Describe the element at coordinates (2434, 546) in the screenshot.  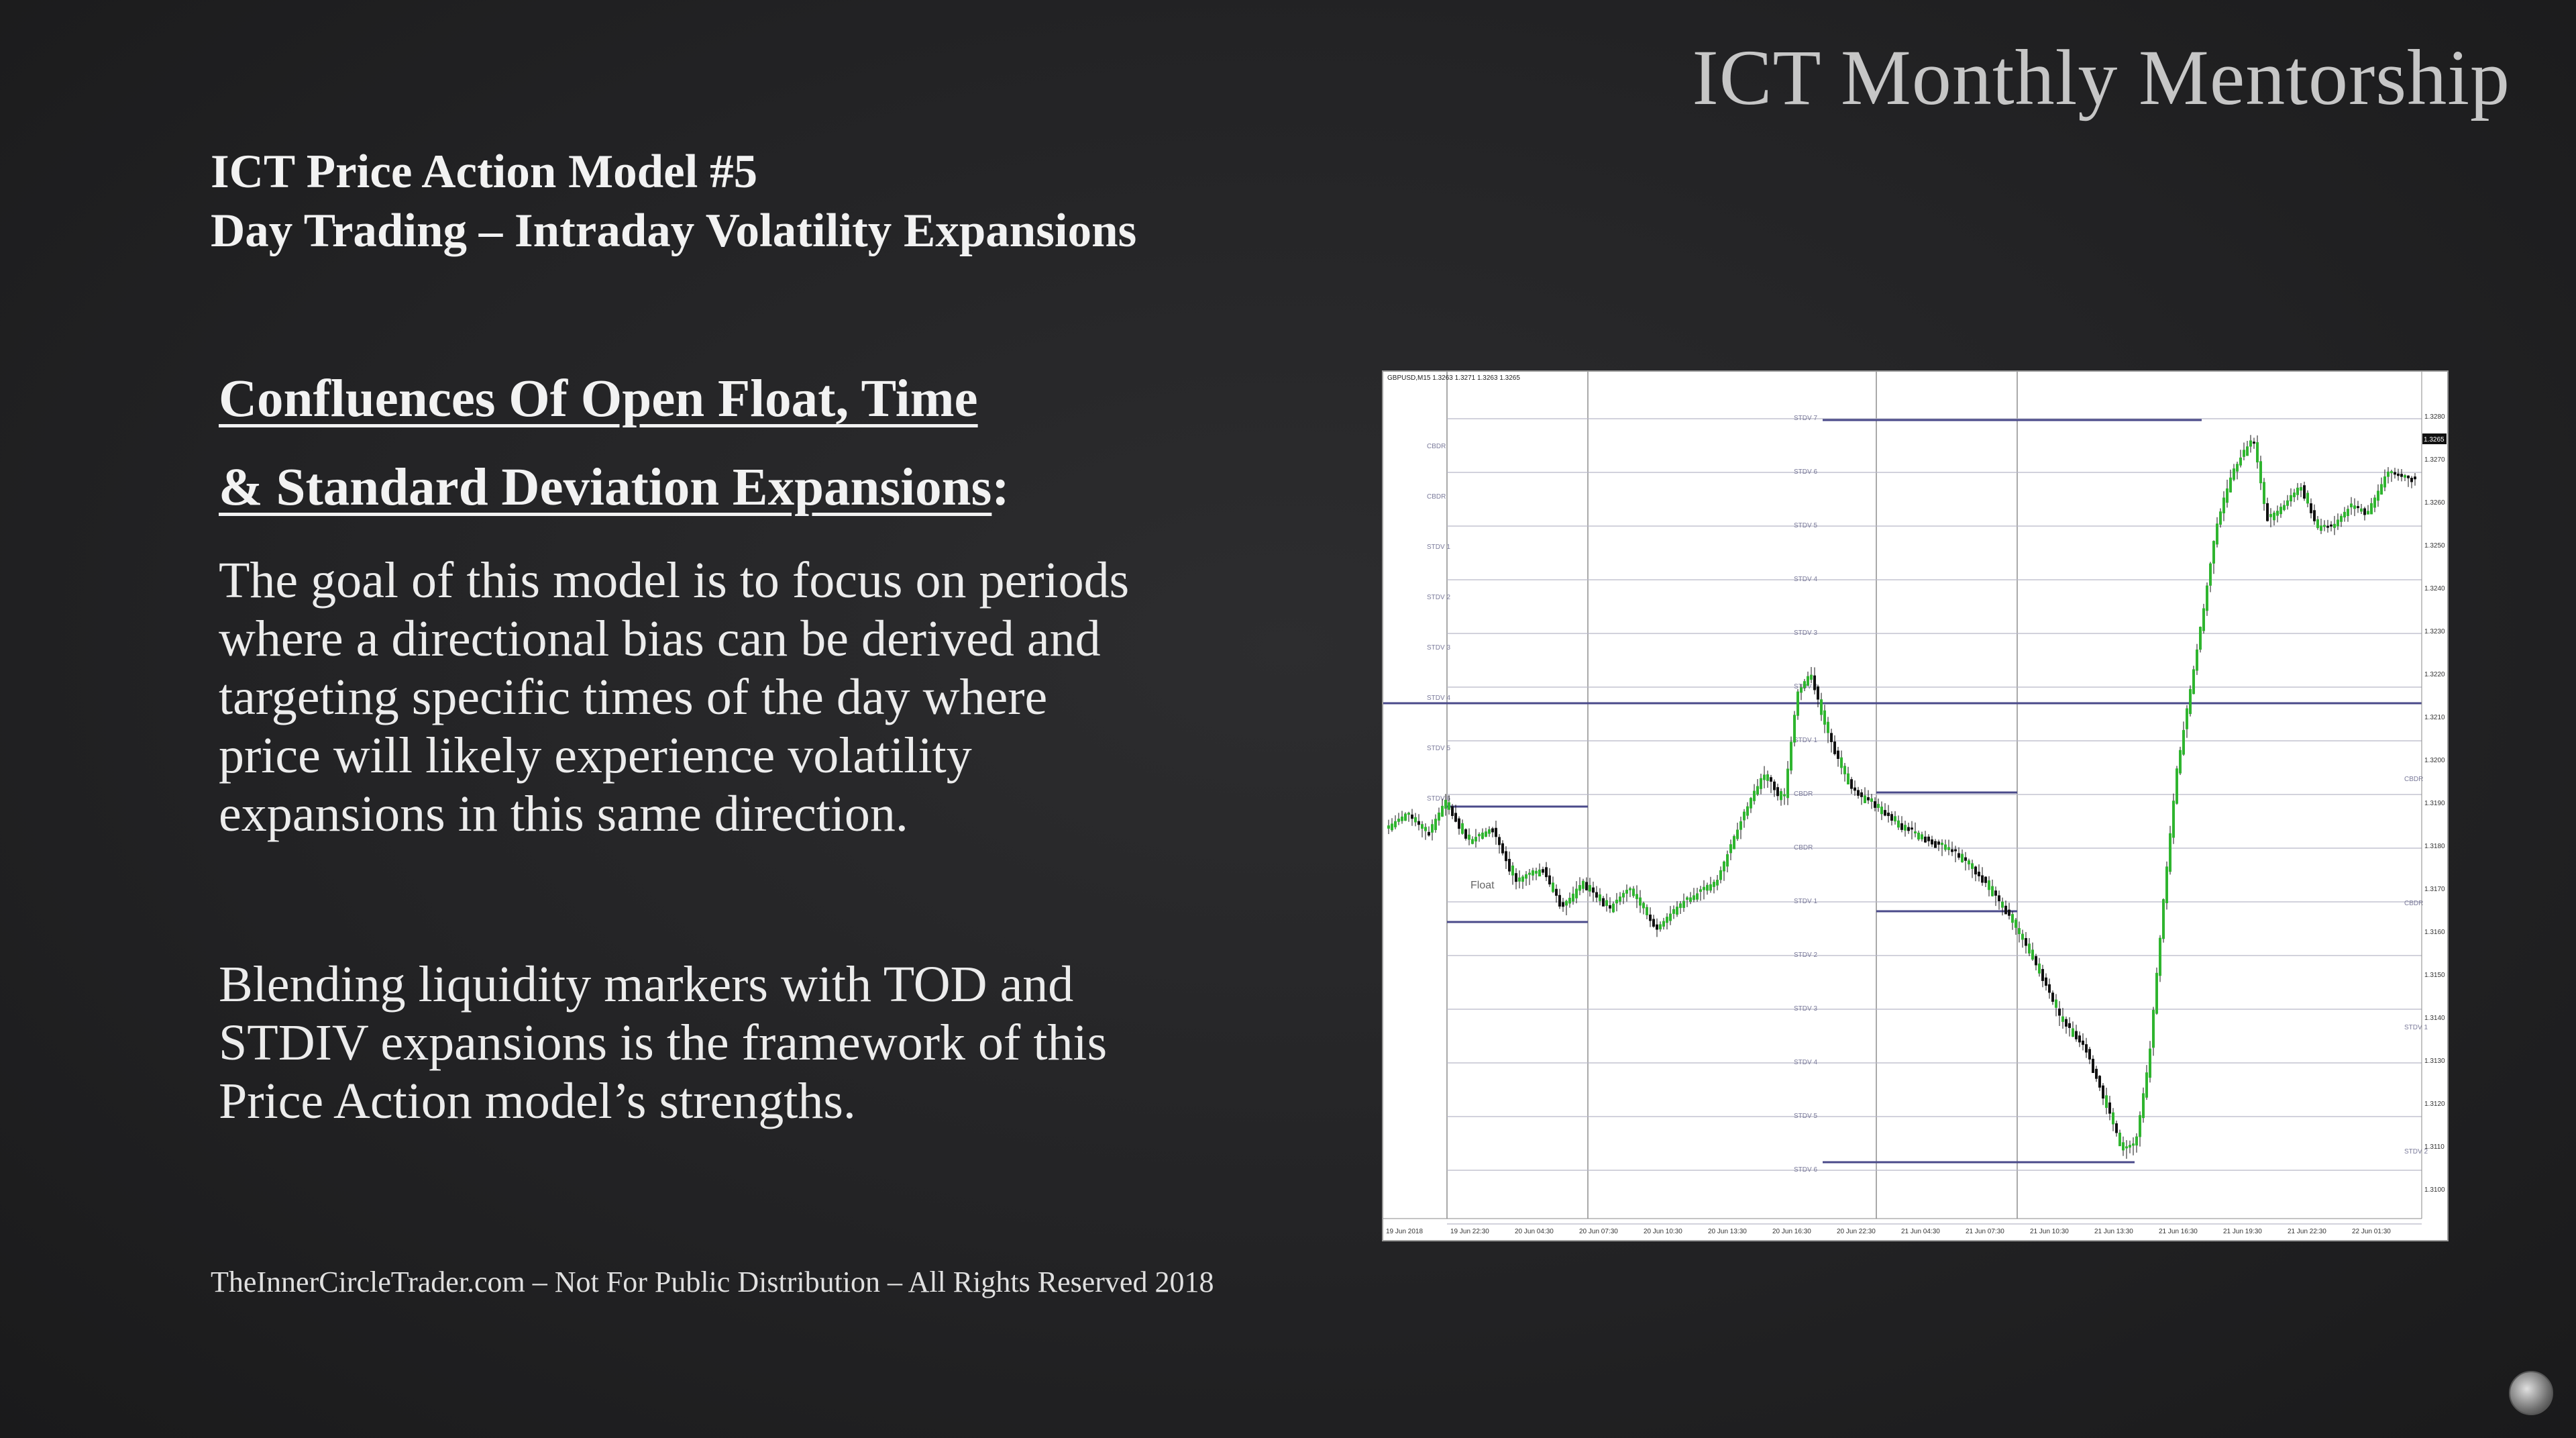
I see `price-label: 1.3250` at that location.